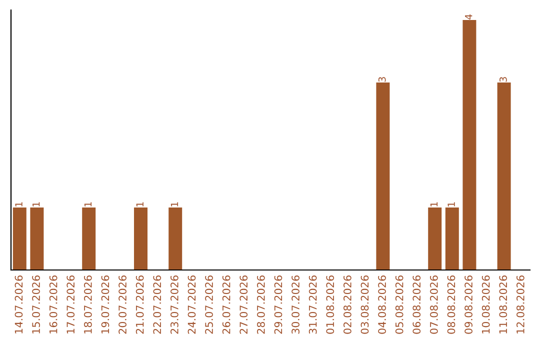 Image resolution: width=540 pixels, height=340 pixels. Describe the element at coordinates (364, 305) in the screenshot. I see `x-tick-label: 03.08.2026` at that location.